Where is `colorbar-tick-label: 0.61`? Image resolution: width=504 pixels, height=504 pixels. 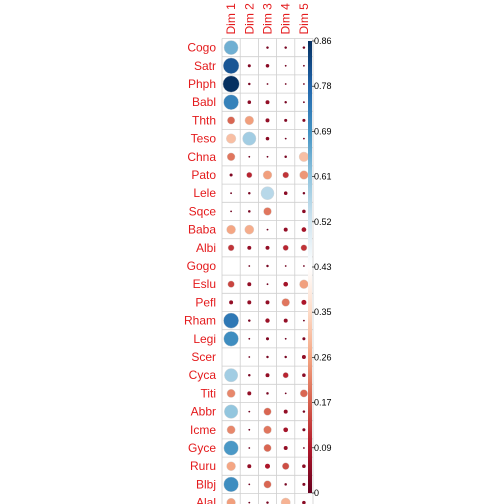
colorbar-tick-label: 0.61 is located at coordinates (323, 177).